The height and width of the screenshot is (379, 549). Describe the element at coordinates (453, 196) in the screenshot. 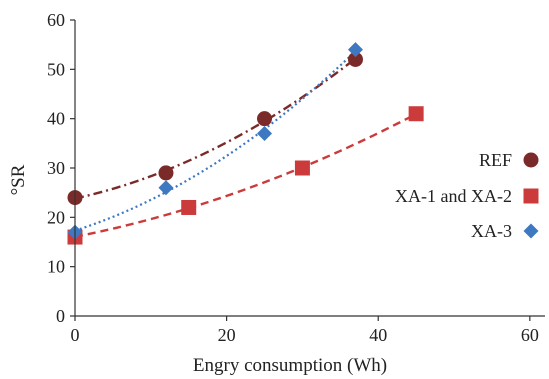

I see `legend-label: XA-1 and XA-2` at that location.